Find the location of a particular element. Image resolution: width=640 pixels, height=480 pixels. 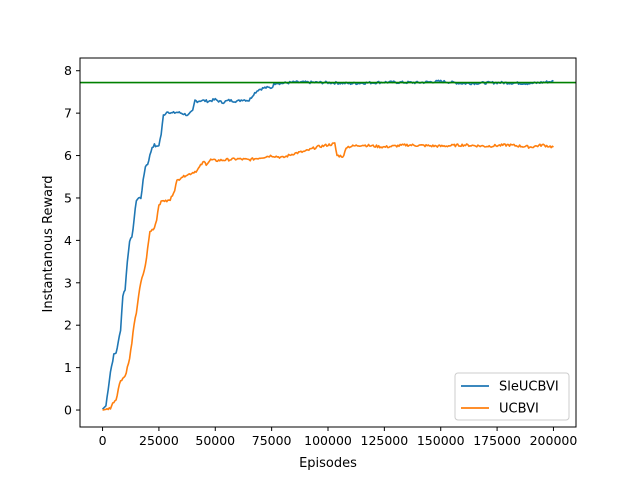

y-tick-label: 5 is located at coordinates (68, 197).